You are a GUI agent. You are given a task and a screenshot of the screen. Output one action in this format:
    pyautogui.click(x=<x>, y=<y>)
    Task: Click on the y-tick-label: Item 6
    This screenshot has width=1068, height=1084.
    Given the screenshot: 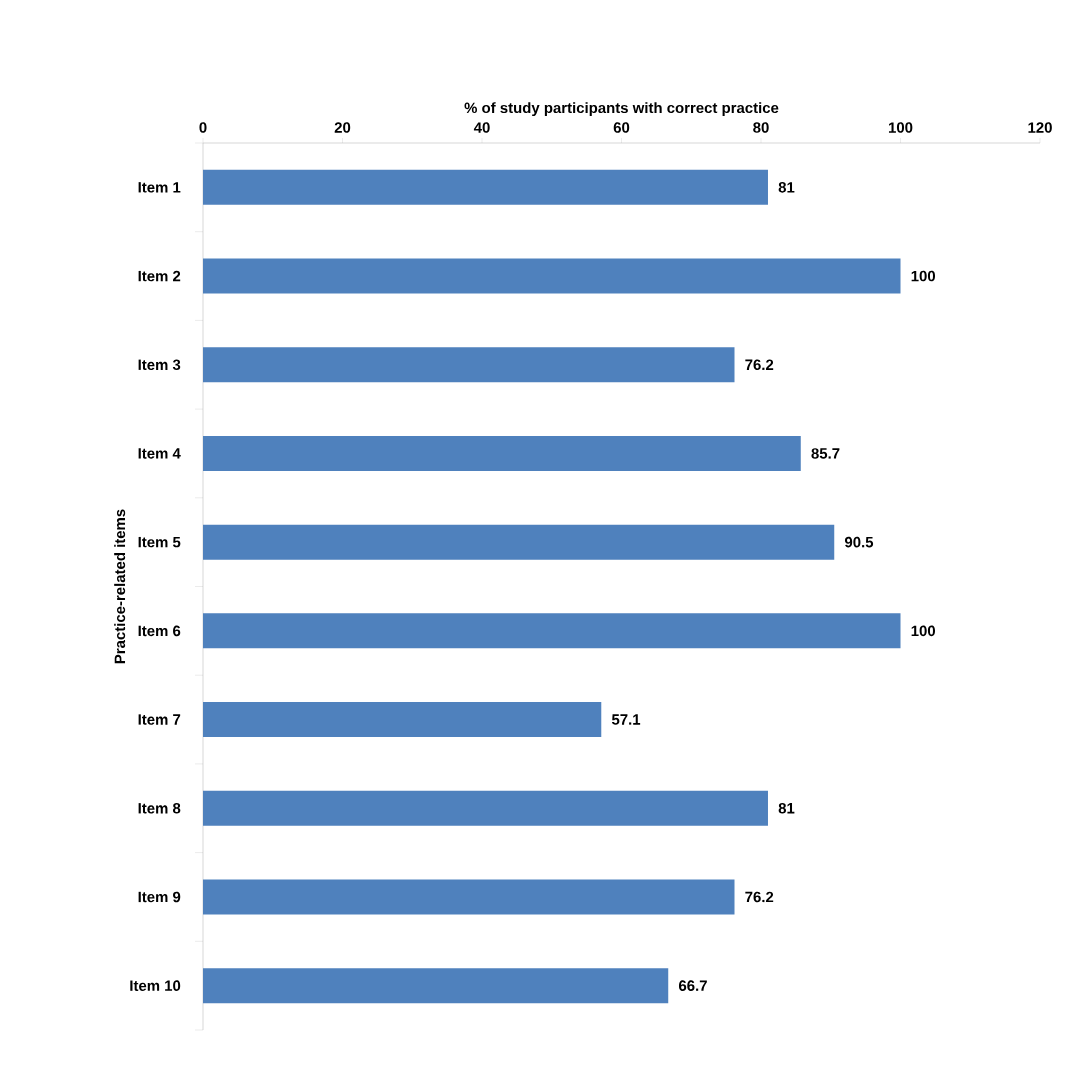 What is the action you would take?
    pyautogui.click(x=159, y=631)
    